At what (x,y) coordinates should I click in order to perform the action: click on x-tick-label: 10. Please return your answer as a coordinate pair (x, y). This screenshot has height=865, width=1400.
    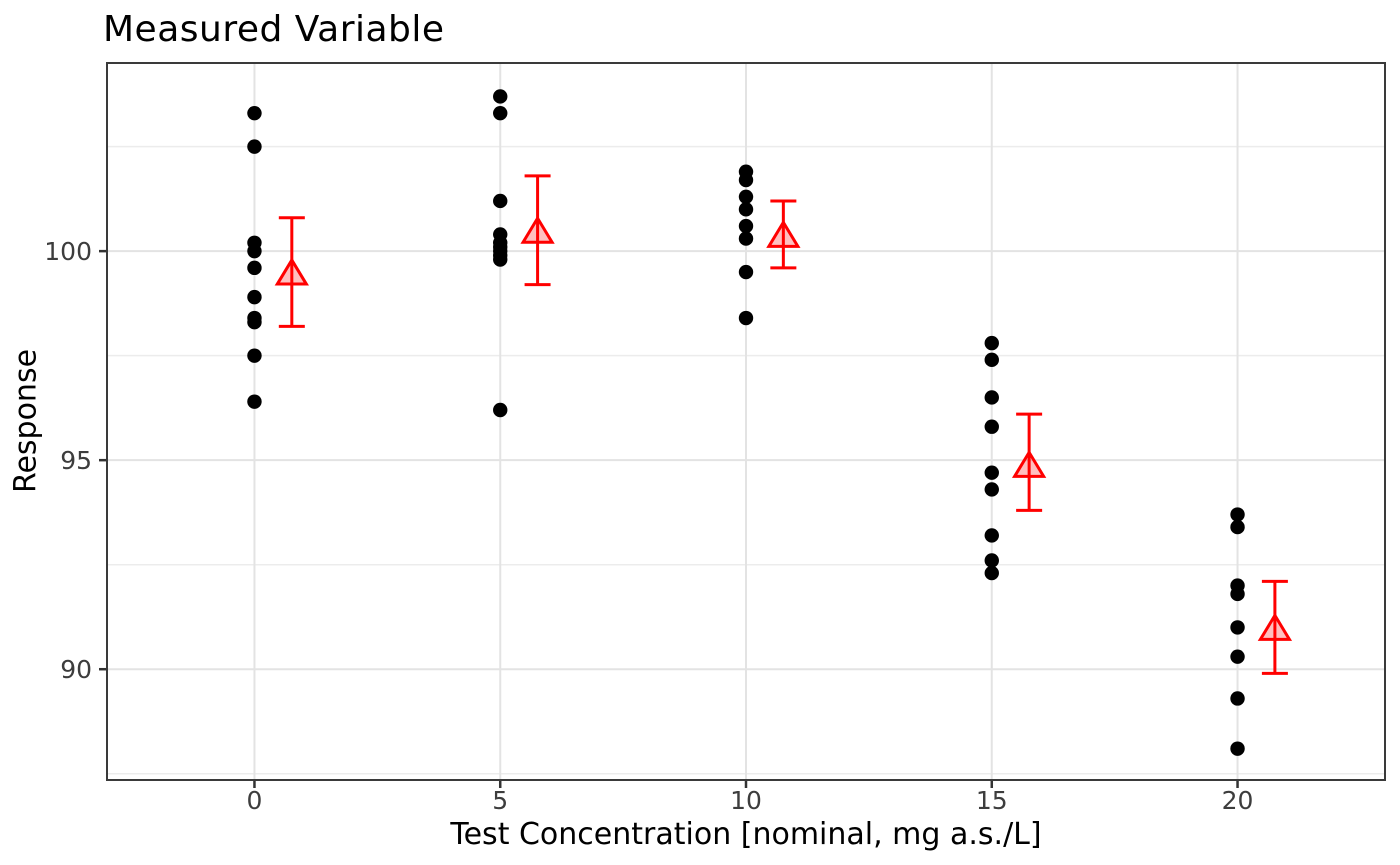
    Looking at the image, I should click on (746, 800).